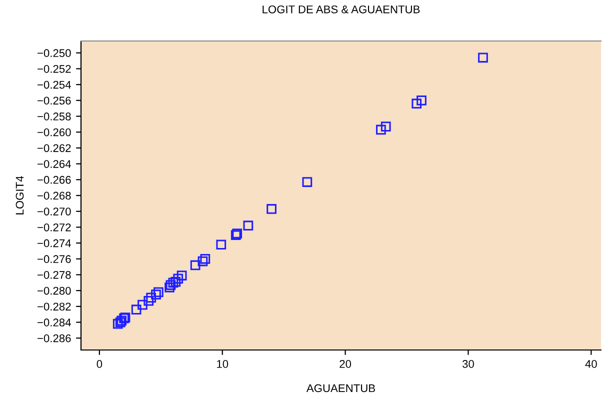 The width and height of the screenshot is (603, 412). What do you see at coordinates (54, 116) in the screenshot?
I see `y-tick-label: −0.258` at bounding box center [54, 116].